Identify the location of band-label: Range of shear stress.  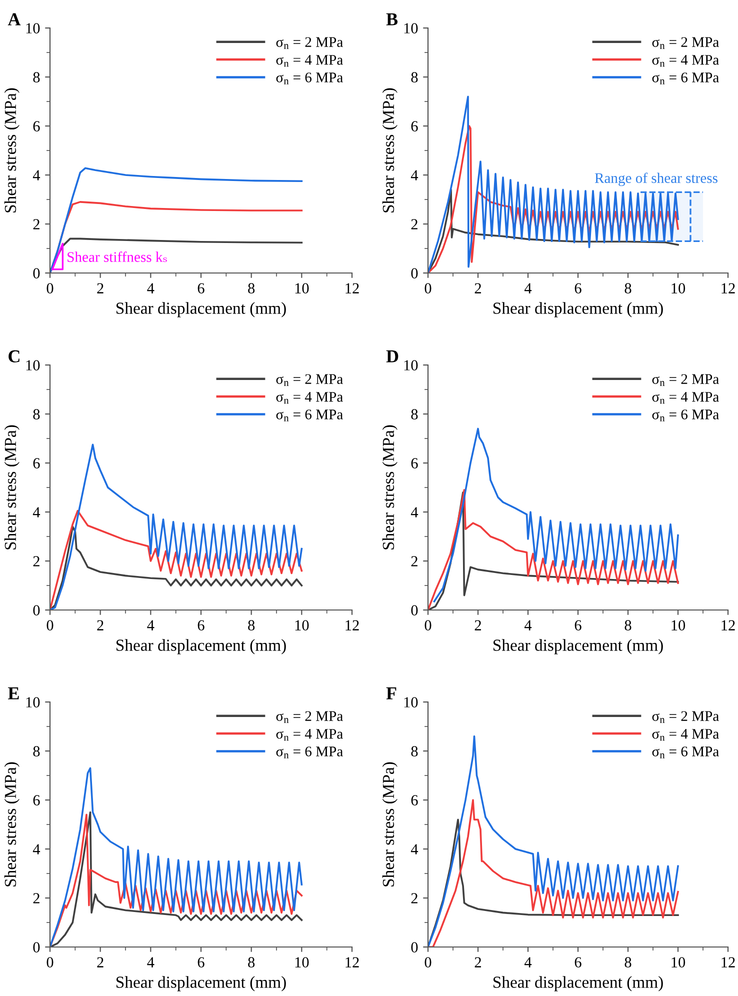
(656, 179).